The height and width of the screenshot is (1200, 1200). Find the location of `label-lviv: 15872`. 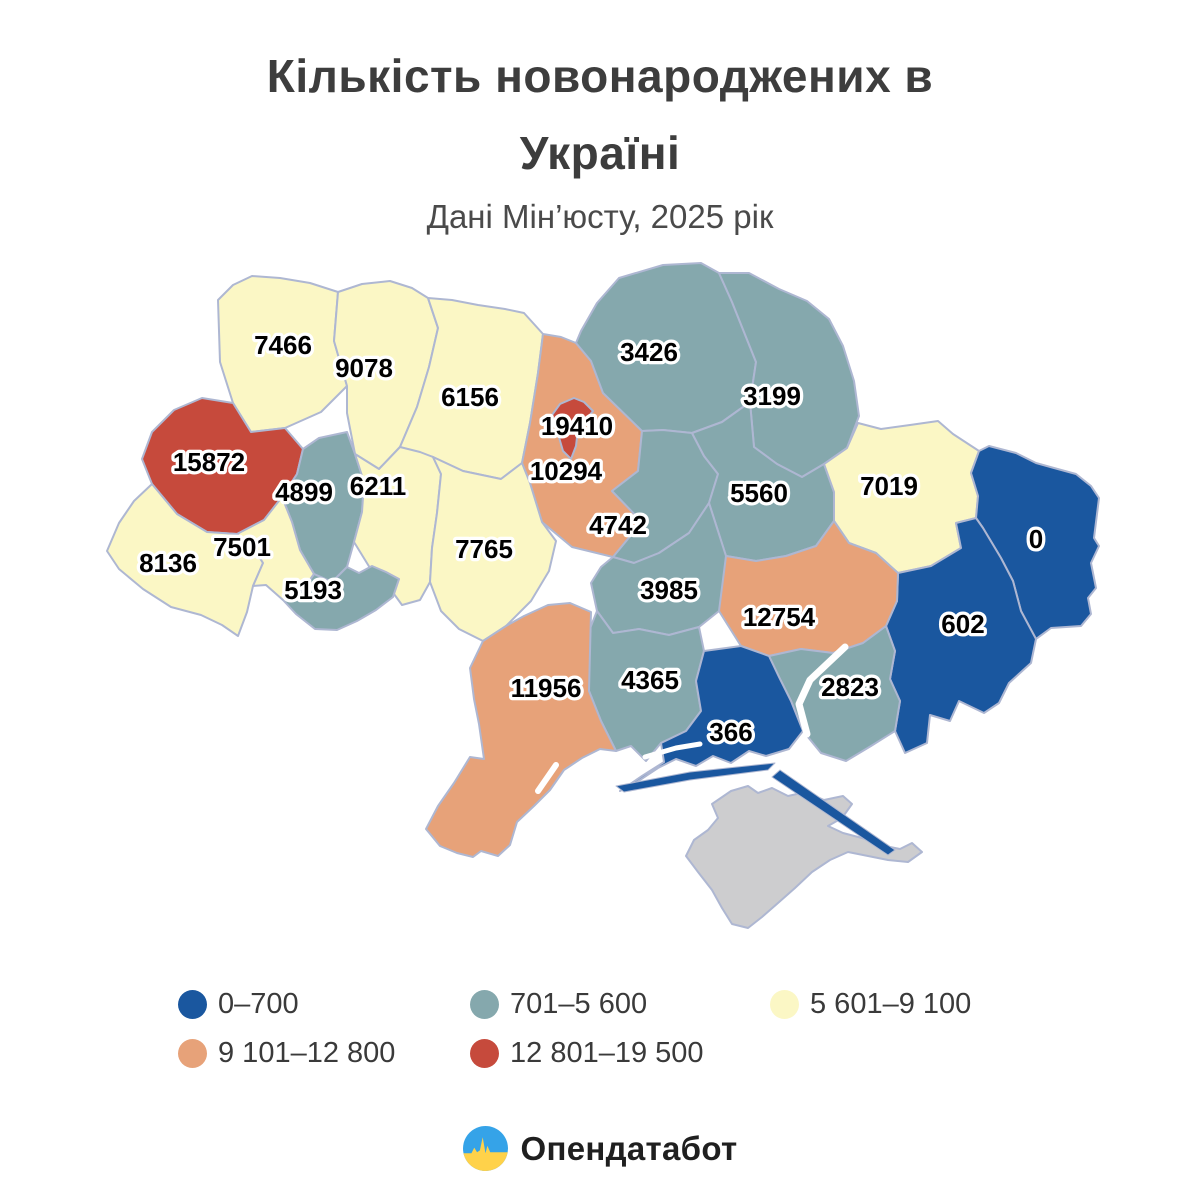

label-lviv: 15872 is located at coordinates (209, 462).